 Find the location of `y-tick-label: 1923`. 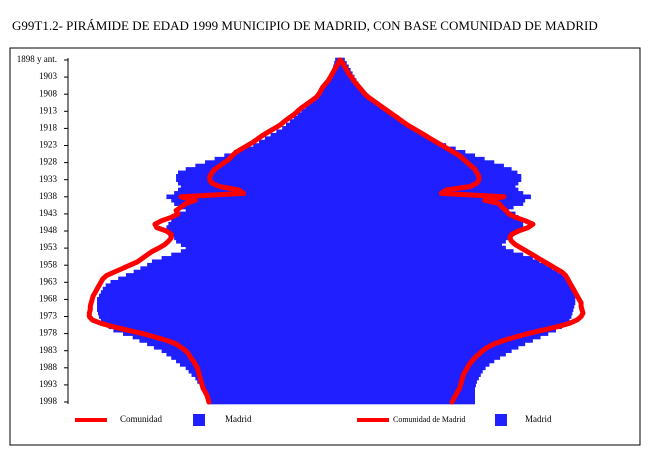

y-tick-label: 1923 is located at coordinates (48, 145).